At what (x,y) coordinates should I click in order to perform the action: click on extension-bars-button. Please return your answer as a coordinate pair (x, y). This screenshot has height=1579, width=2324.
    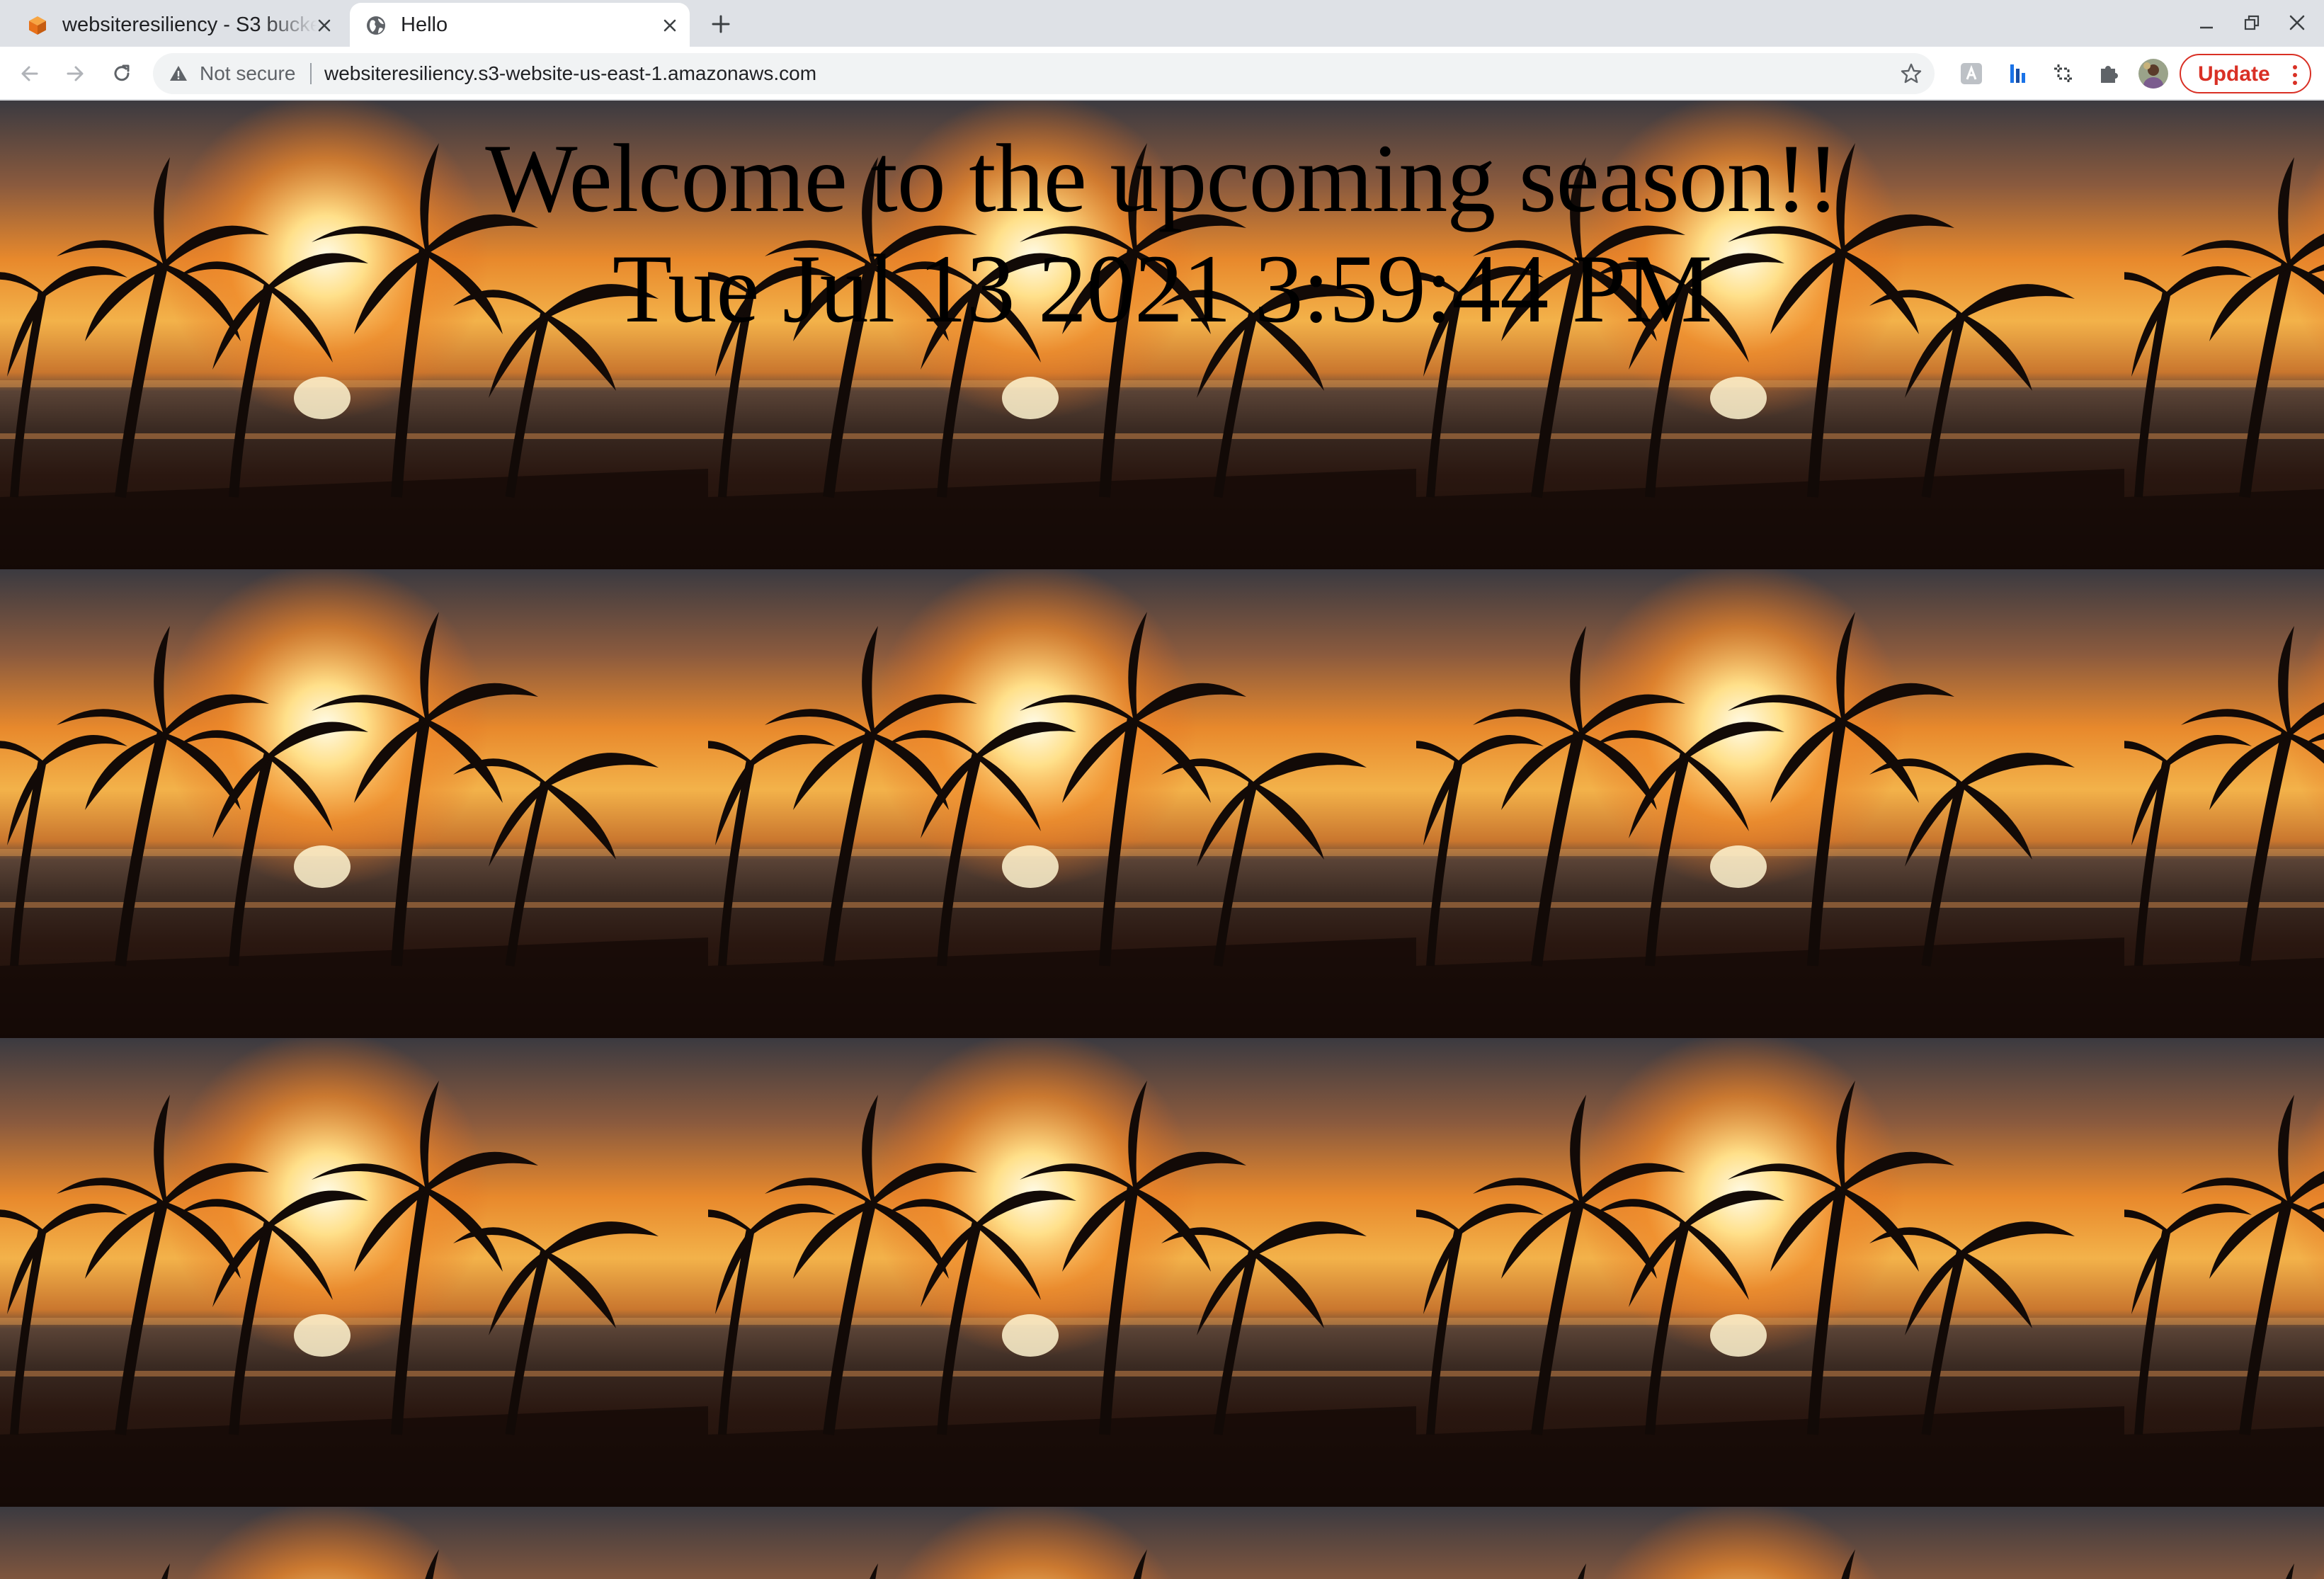
    Looking at the image, I should click on (2018, 73).